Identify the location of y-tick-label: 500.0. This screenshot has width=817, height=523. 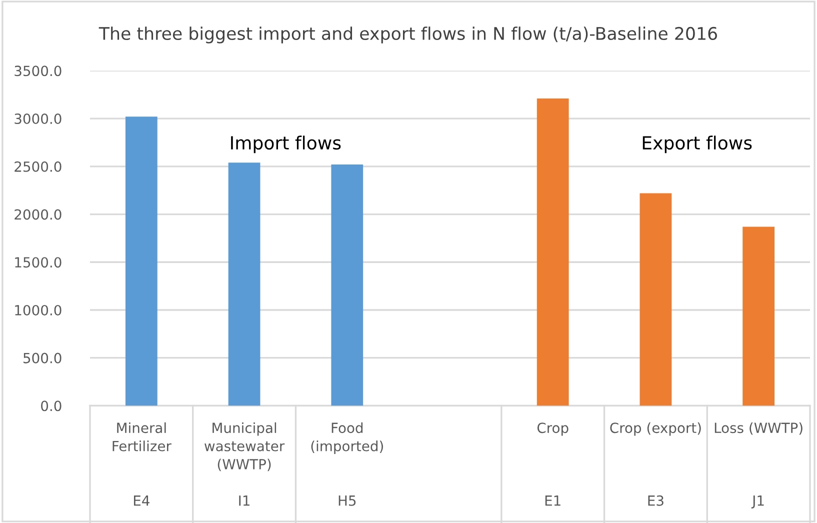
(43, 358).